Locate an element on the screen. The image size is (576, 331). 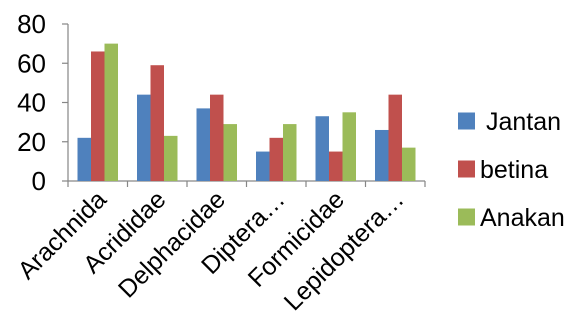
bar-jantan-diptera is located at coordinates (263, 166).